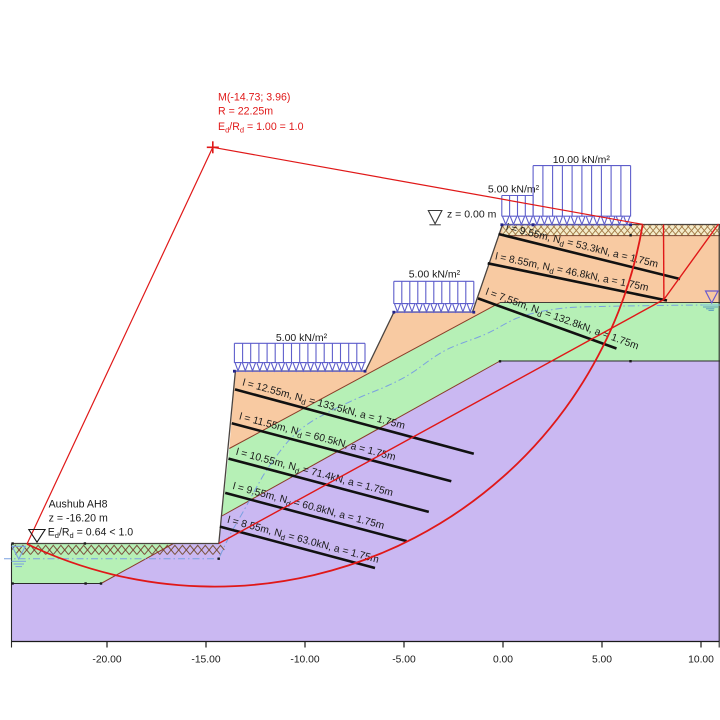  What do you see at coordinates (106, 660) in the screenshot?
I see `svg-text: -20.00` at bounding box center [106, 660].